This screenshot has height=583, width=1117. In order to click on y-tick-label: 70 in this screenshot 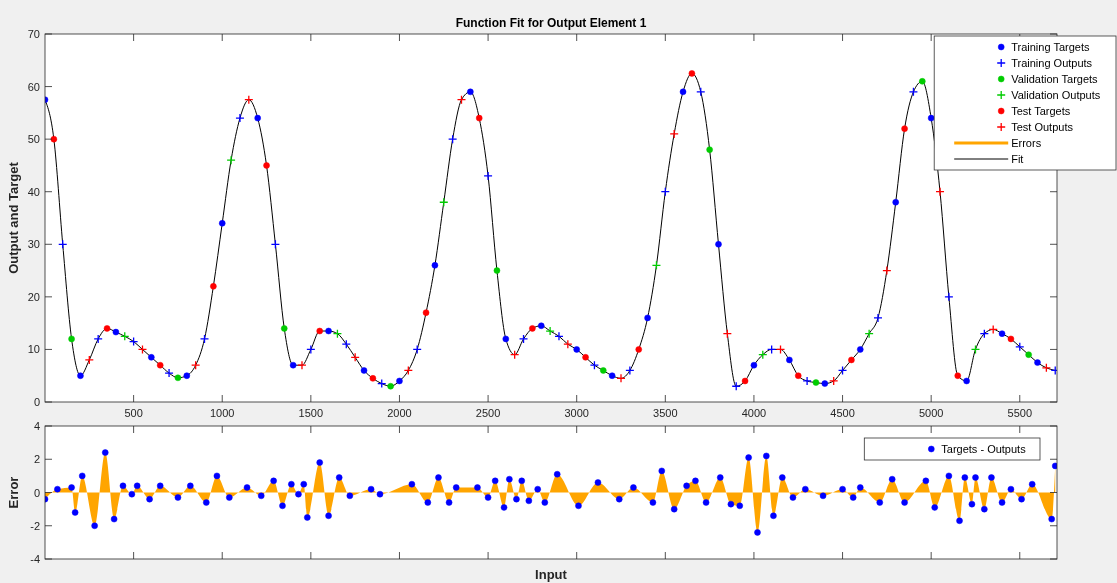, I will do `click(33, 34)`.